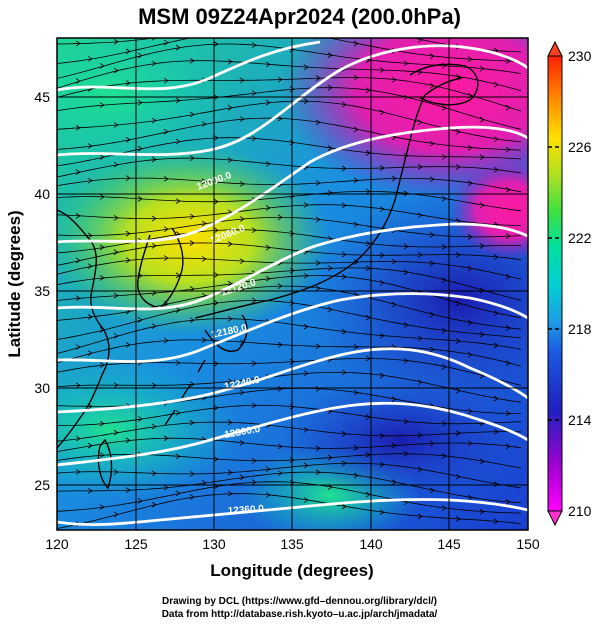  Describe the element at coordinates (42, 388) in the screenshot. I see `y-tick-label: 30` at that location.